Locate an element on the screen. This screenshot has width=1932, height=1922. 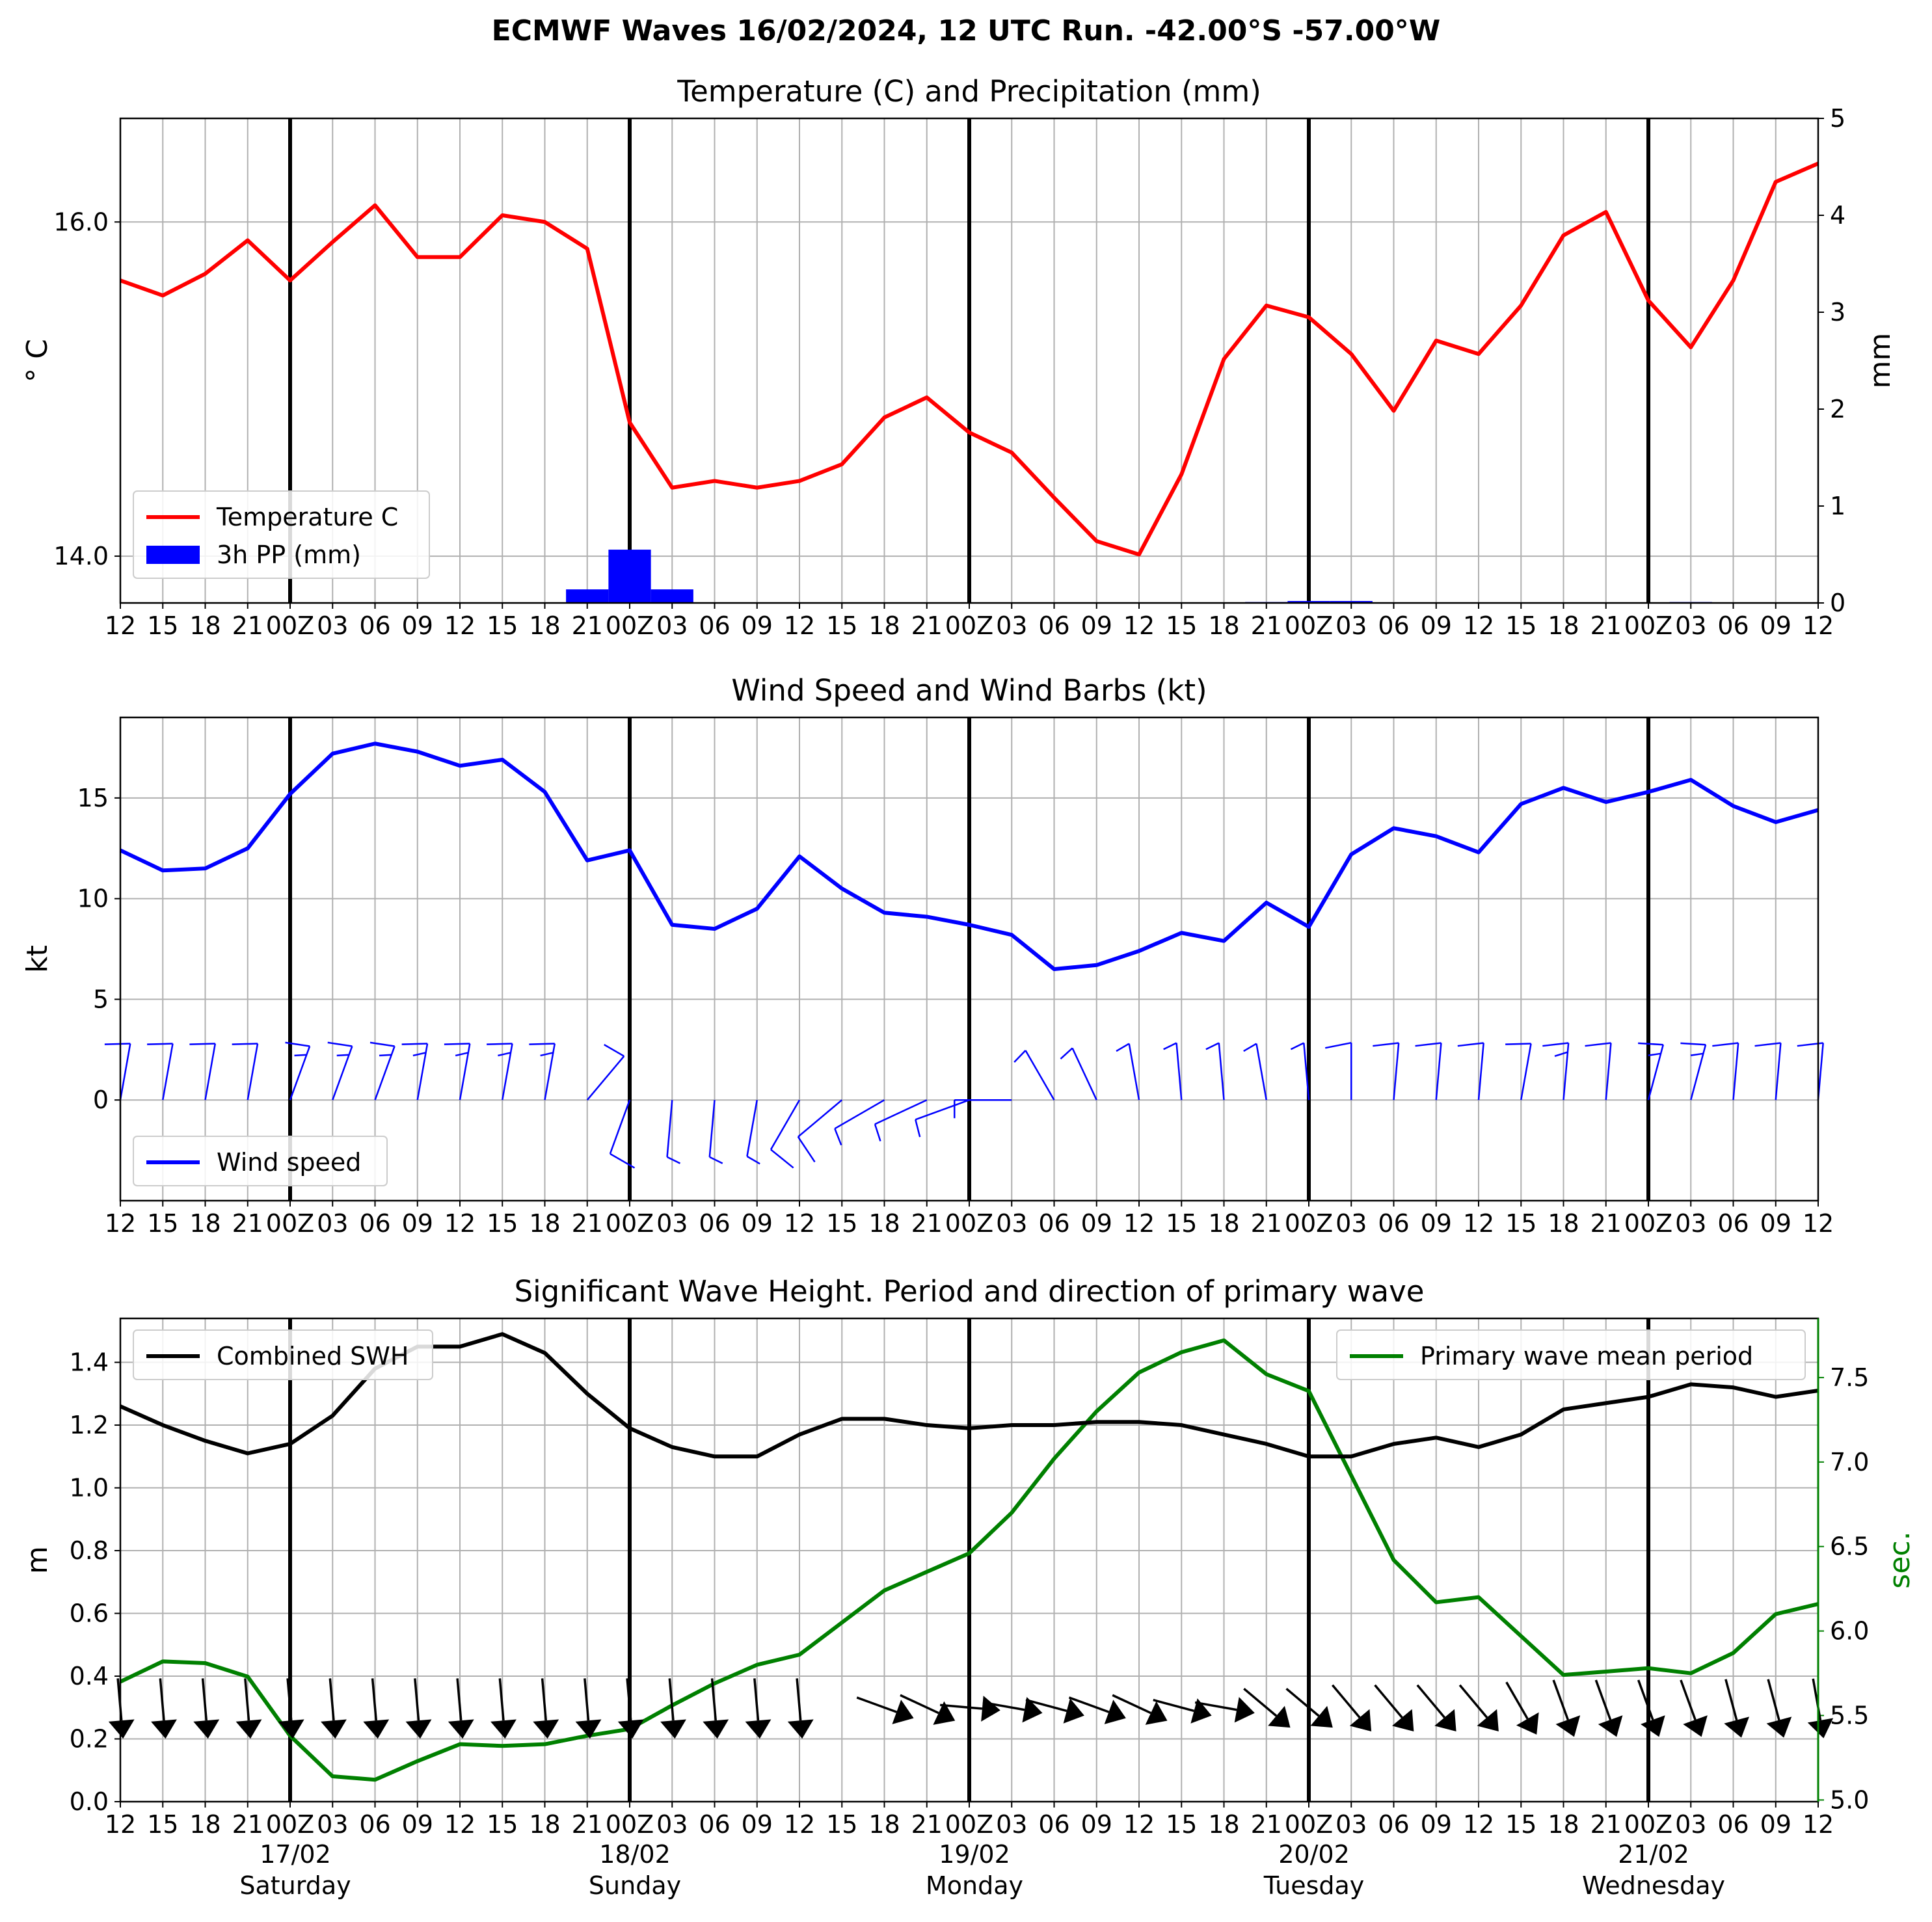
legend-box is located at coordinates (283, 1354).